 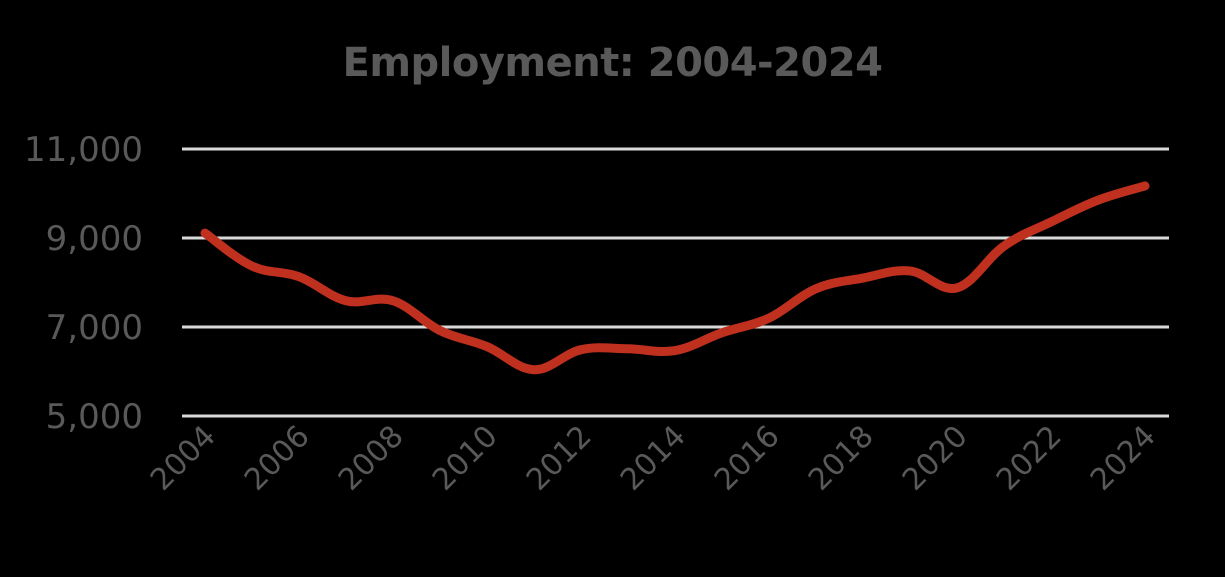 I want to click on y-tick-label: 11,000, so click(x=83, y=150).